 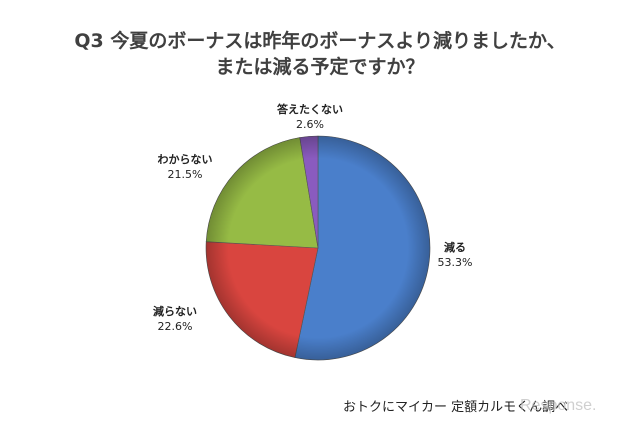 What do you see at coordinates (310, 117) in the screenshot?
I see `label-no-answer: 答えたくない 2.6%` at bounding box center [310, 117].